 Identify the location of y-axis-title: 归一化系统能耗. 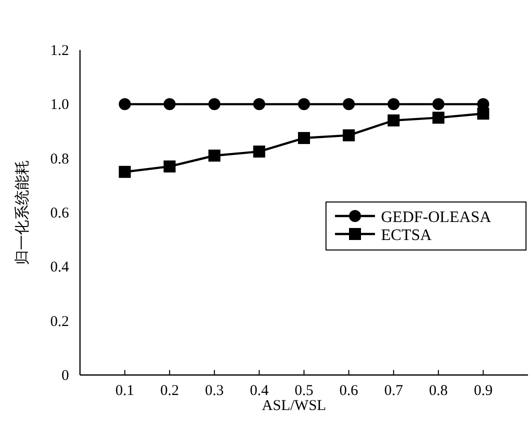
(22, 212).